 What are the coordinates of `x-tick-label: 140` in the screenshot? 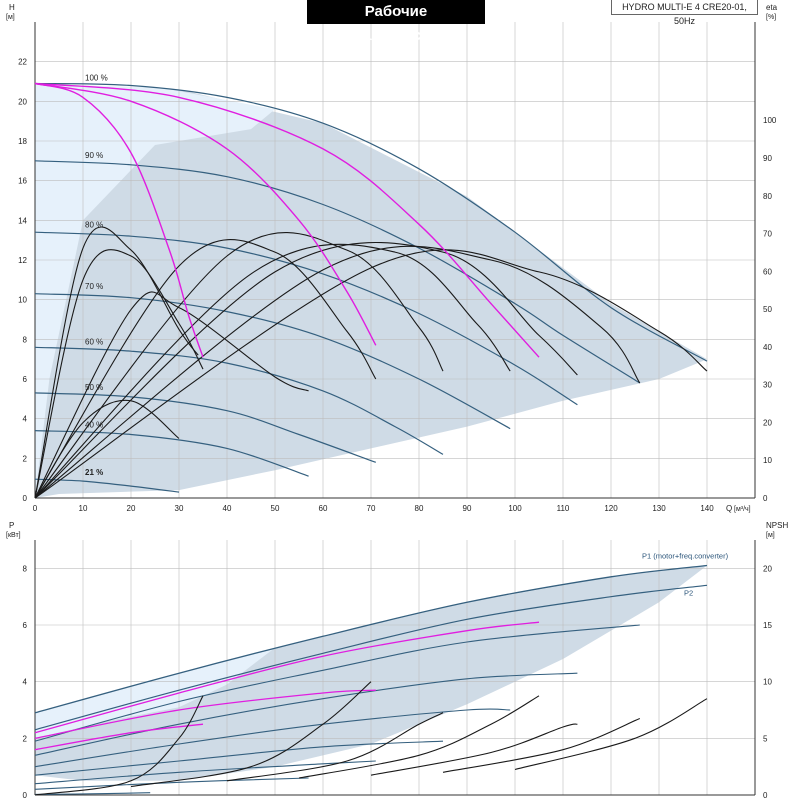 It's located at (707, 508).